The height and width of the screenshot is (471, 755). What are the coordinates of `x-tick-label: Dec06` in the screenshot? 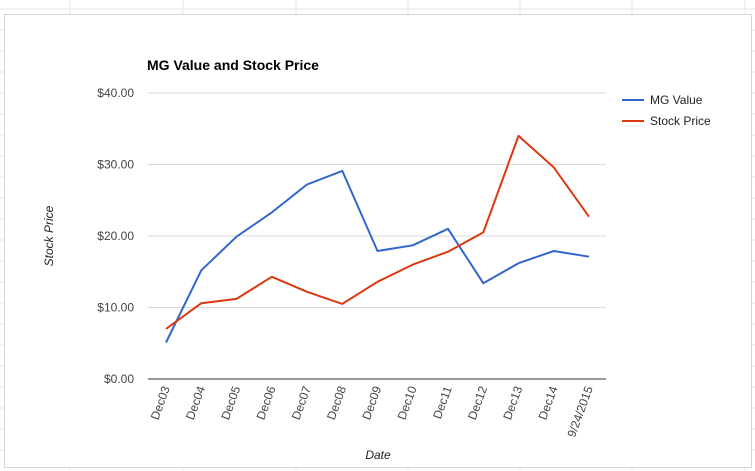 It's located at (266, 403).